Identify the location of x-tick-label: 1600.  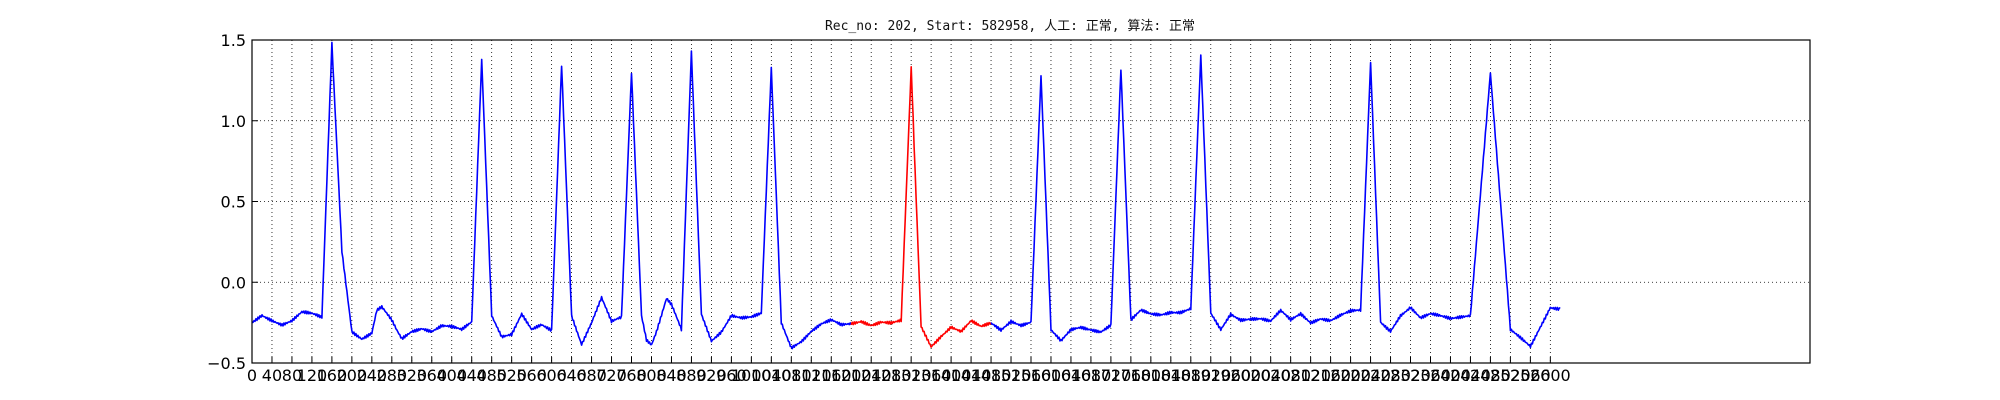
(1051, 375).